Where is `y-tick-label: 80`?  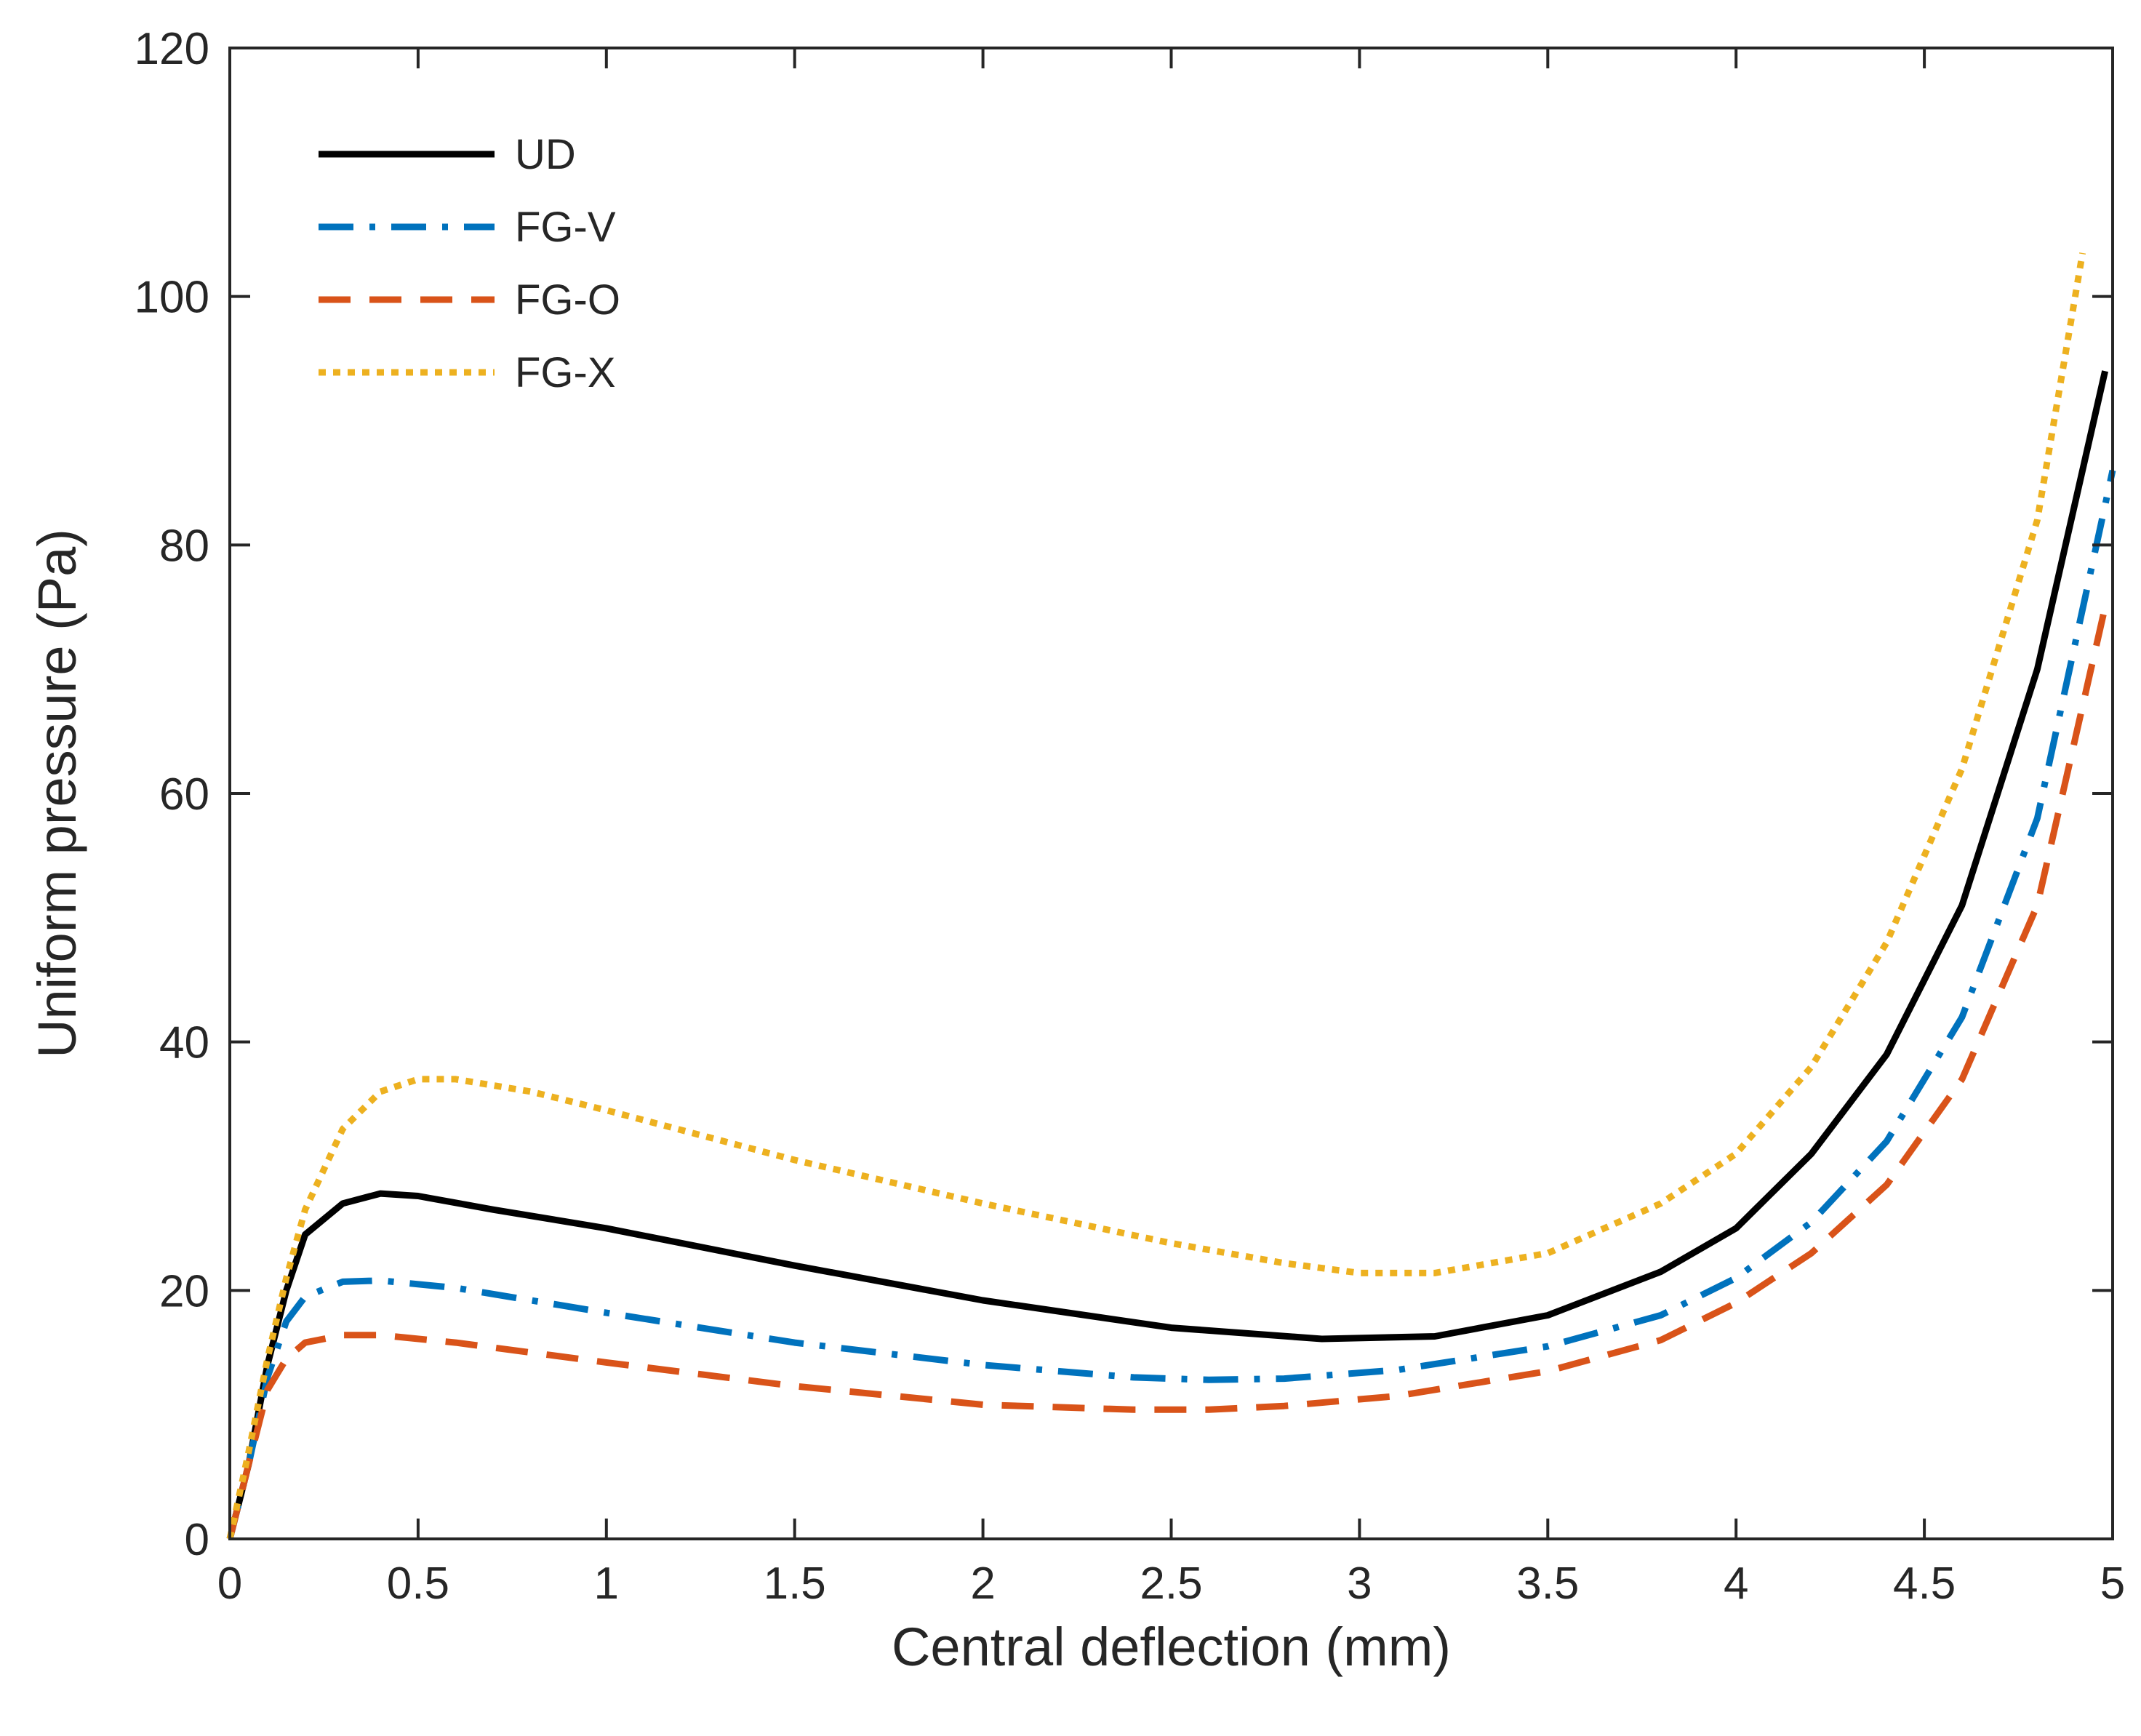 y-tick-label: 80 is located at coordinates (184, 546).